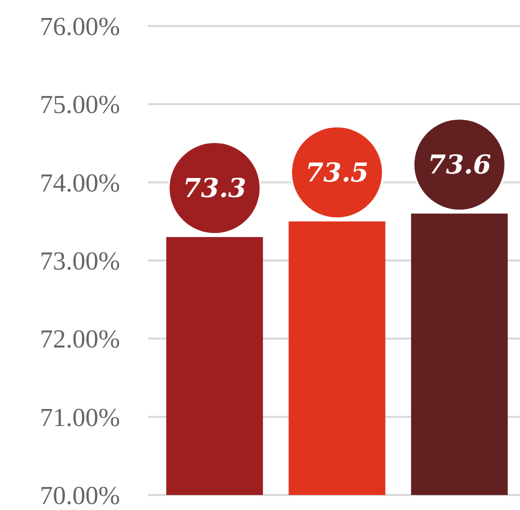  I want to click on y-tick-label: 73.00%, so click(80, 261).